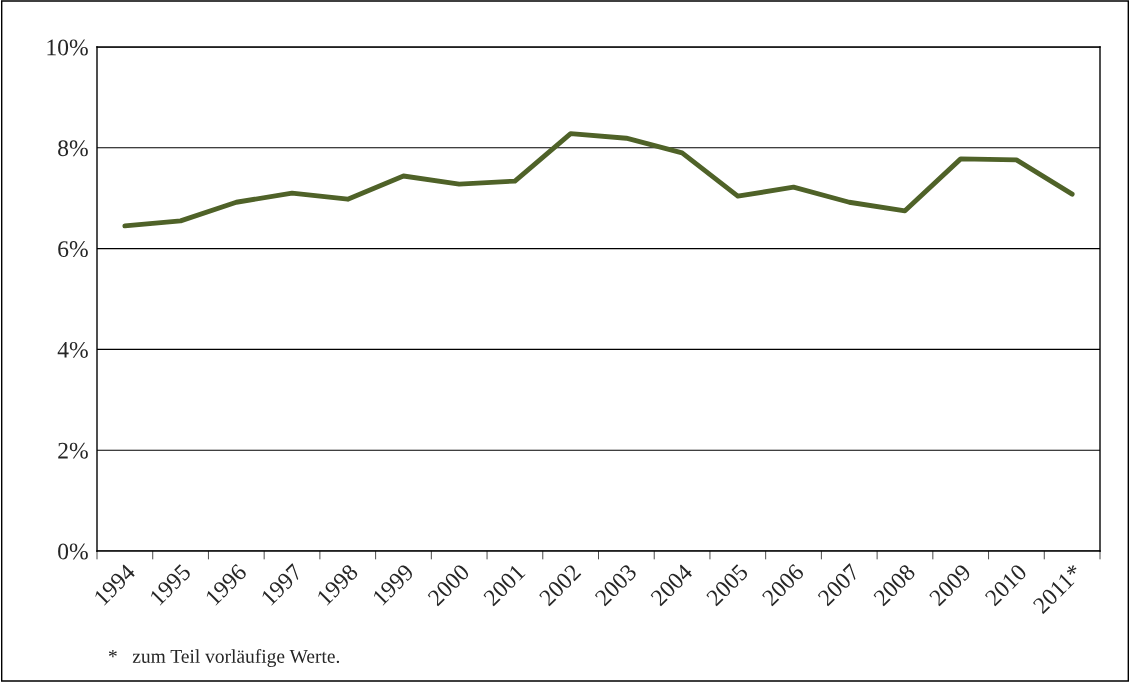  I want to click on y-tick-label: 10%, so click(67, 47).